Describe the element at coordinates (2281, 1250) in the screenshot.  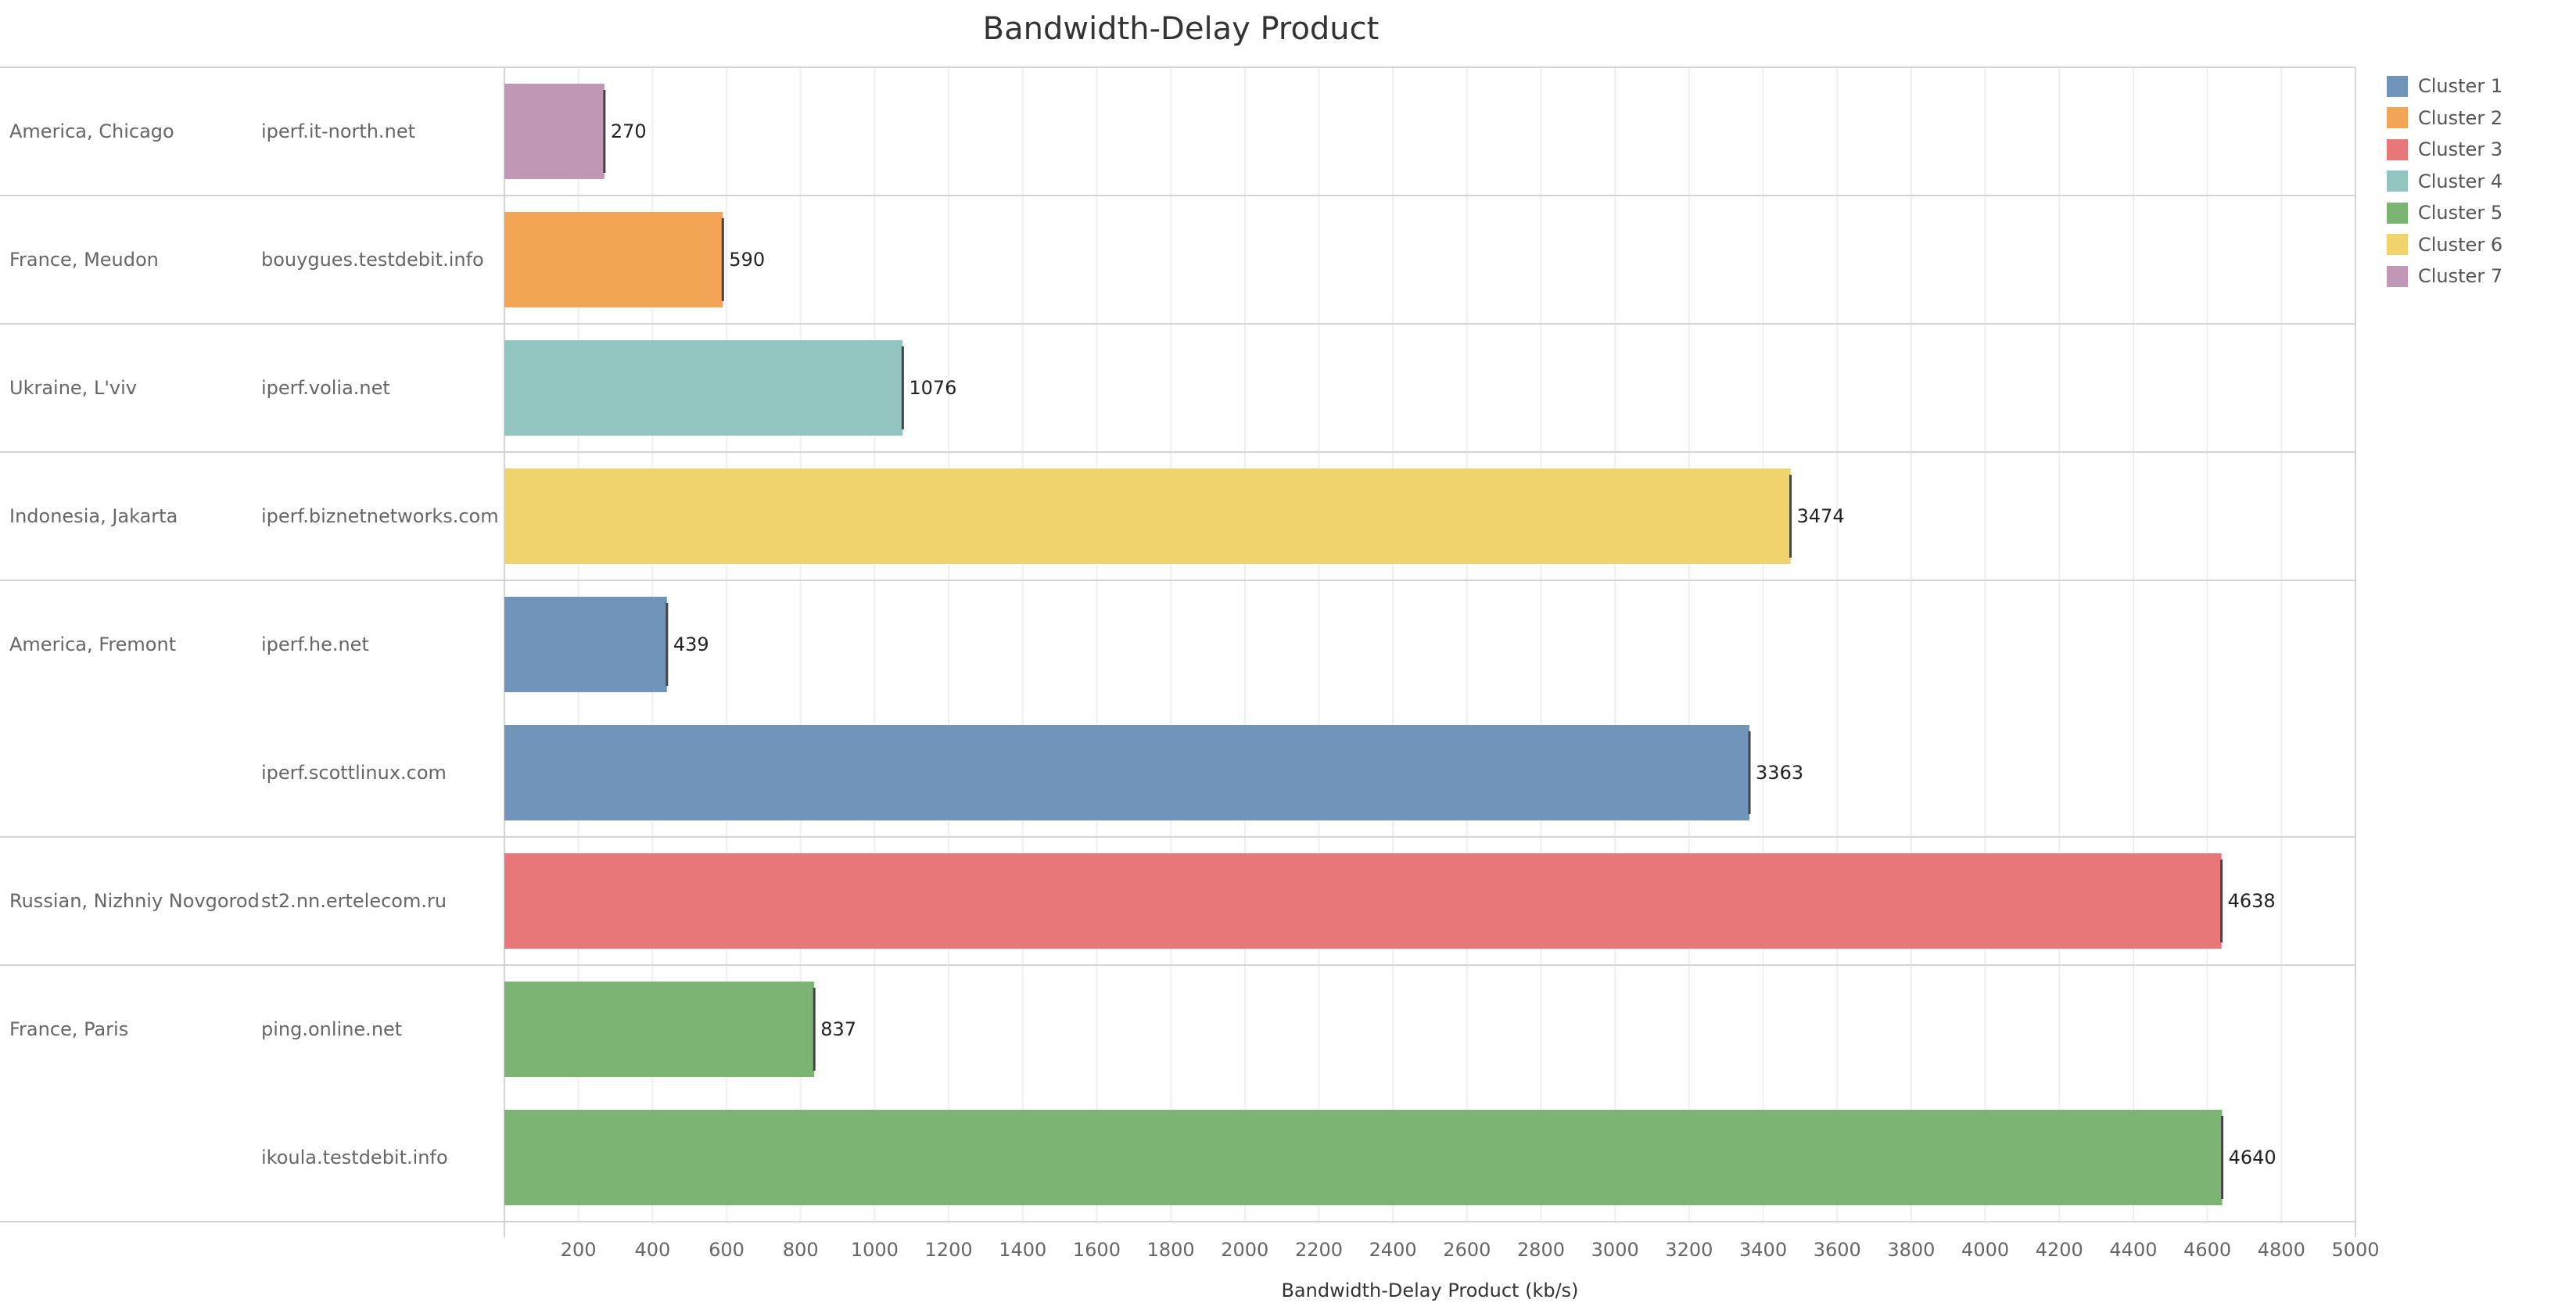
I see `x-tick-label: 4800` at that location.